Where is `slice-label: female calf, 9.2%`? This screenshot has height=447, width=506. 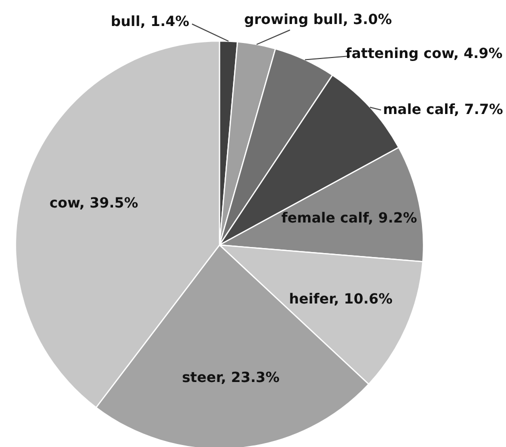 slice-label: female calf, 9.2% is located at coordinates (349, 218).